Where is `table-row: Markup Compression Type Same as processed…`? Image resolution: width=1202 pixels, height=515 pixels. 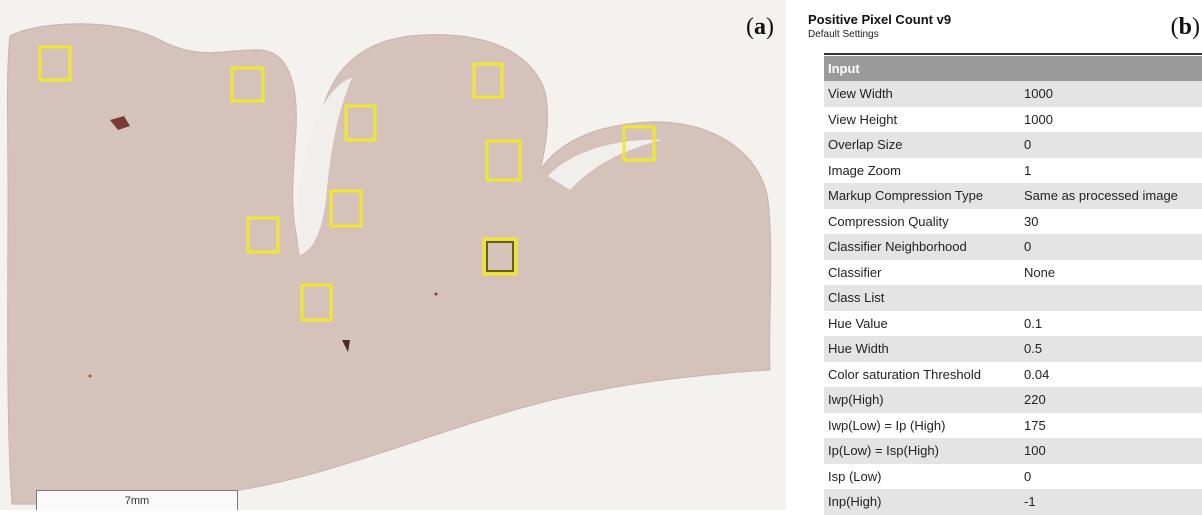
table-row: Markup Compression Type Same as processed… is located at coordinates (1013, 196).